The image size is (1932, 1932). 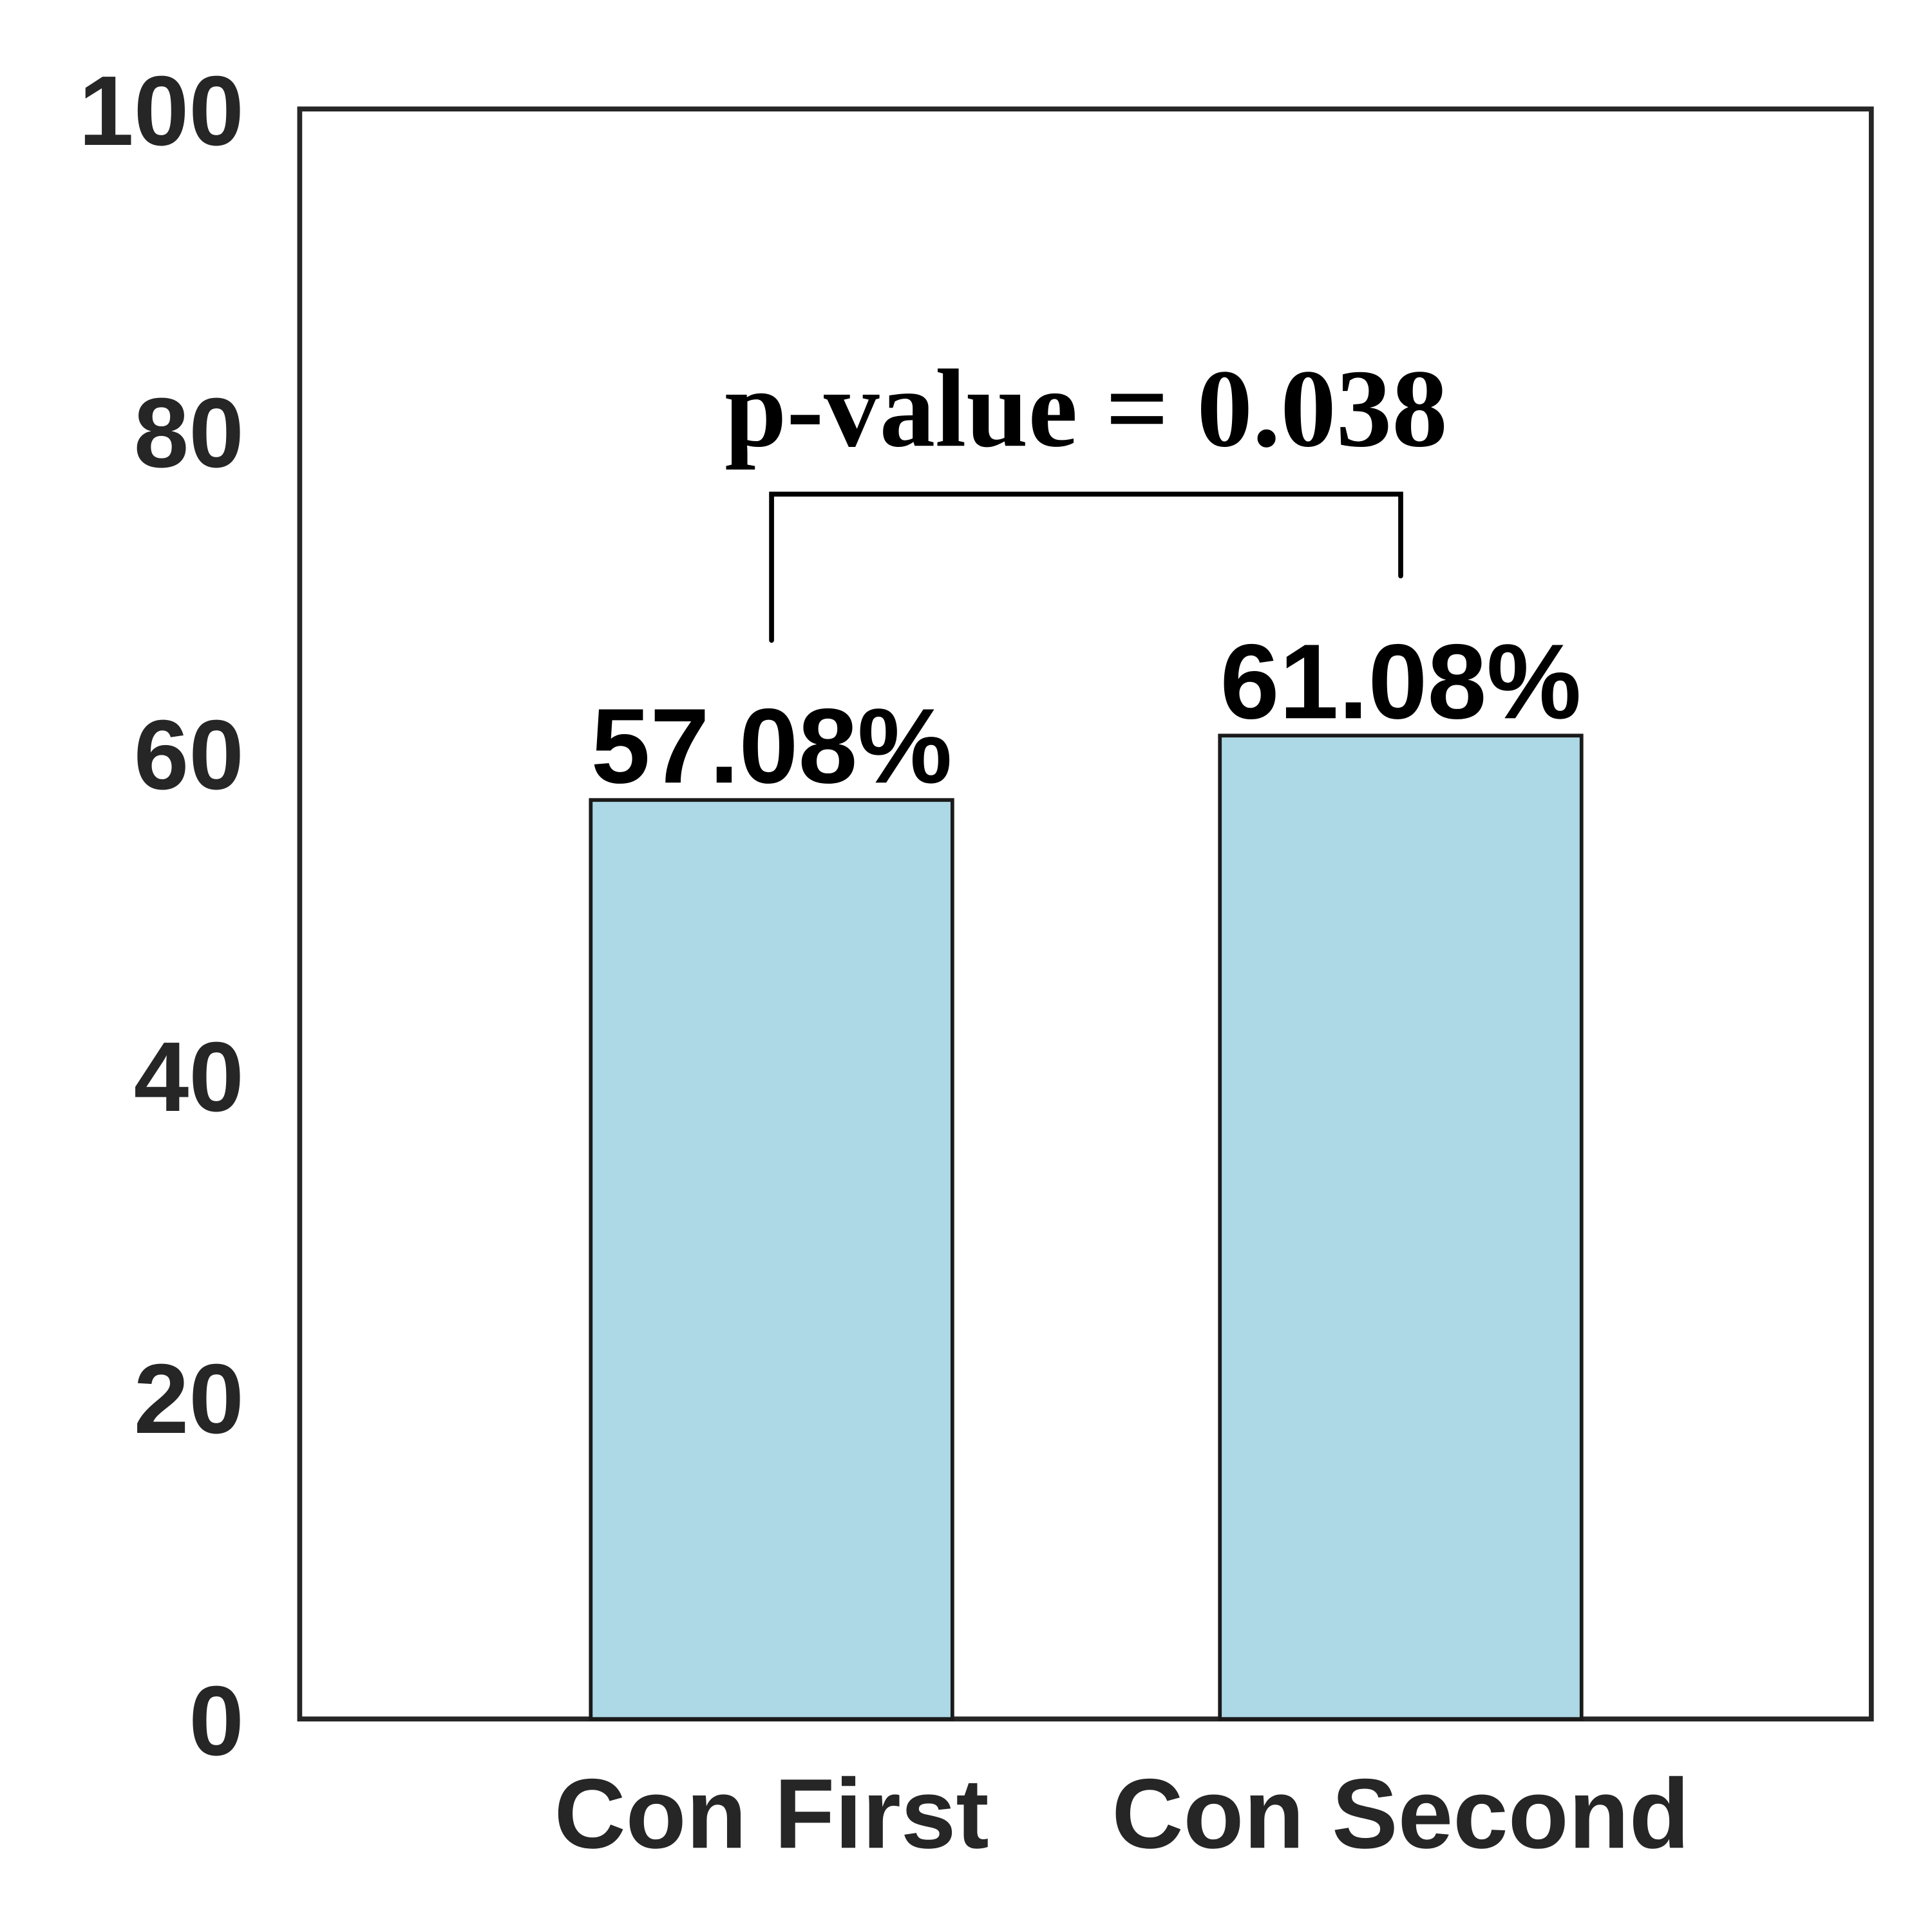 What do you see at coordinates (772, 747) in the screenshot?
I see `value-label: 57.08%` at bounding box center [772, 747].